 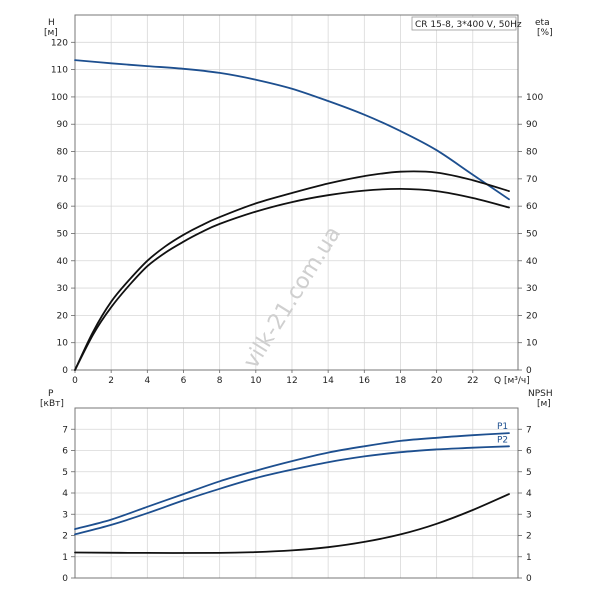 What do you see at coordinates (532, 289) in the screenshot?
I see `top-right-tick-label-30: 30` at bounding box center [532, 289].